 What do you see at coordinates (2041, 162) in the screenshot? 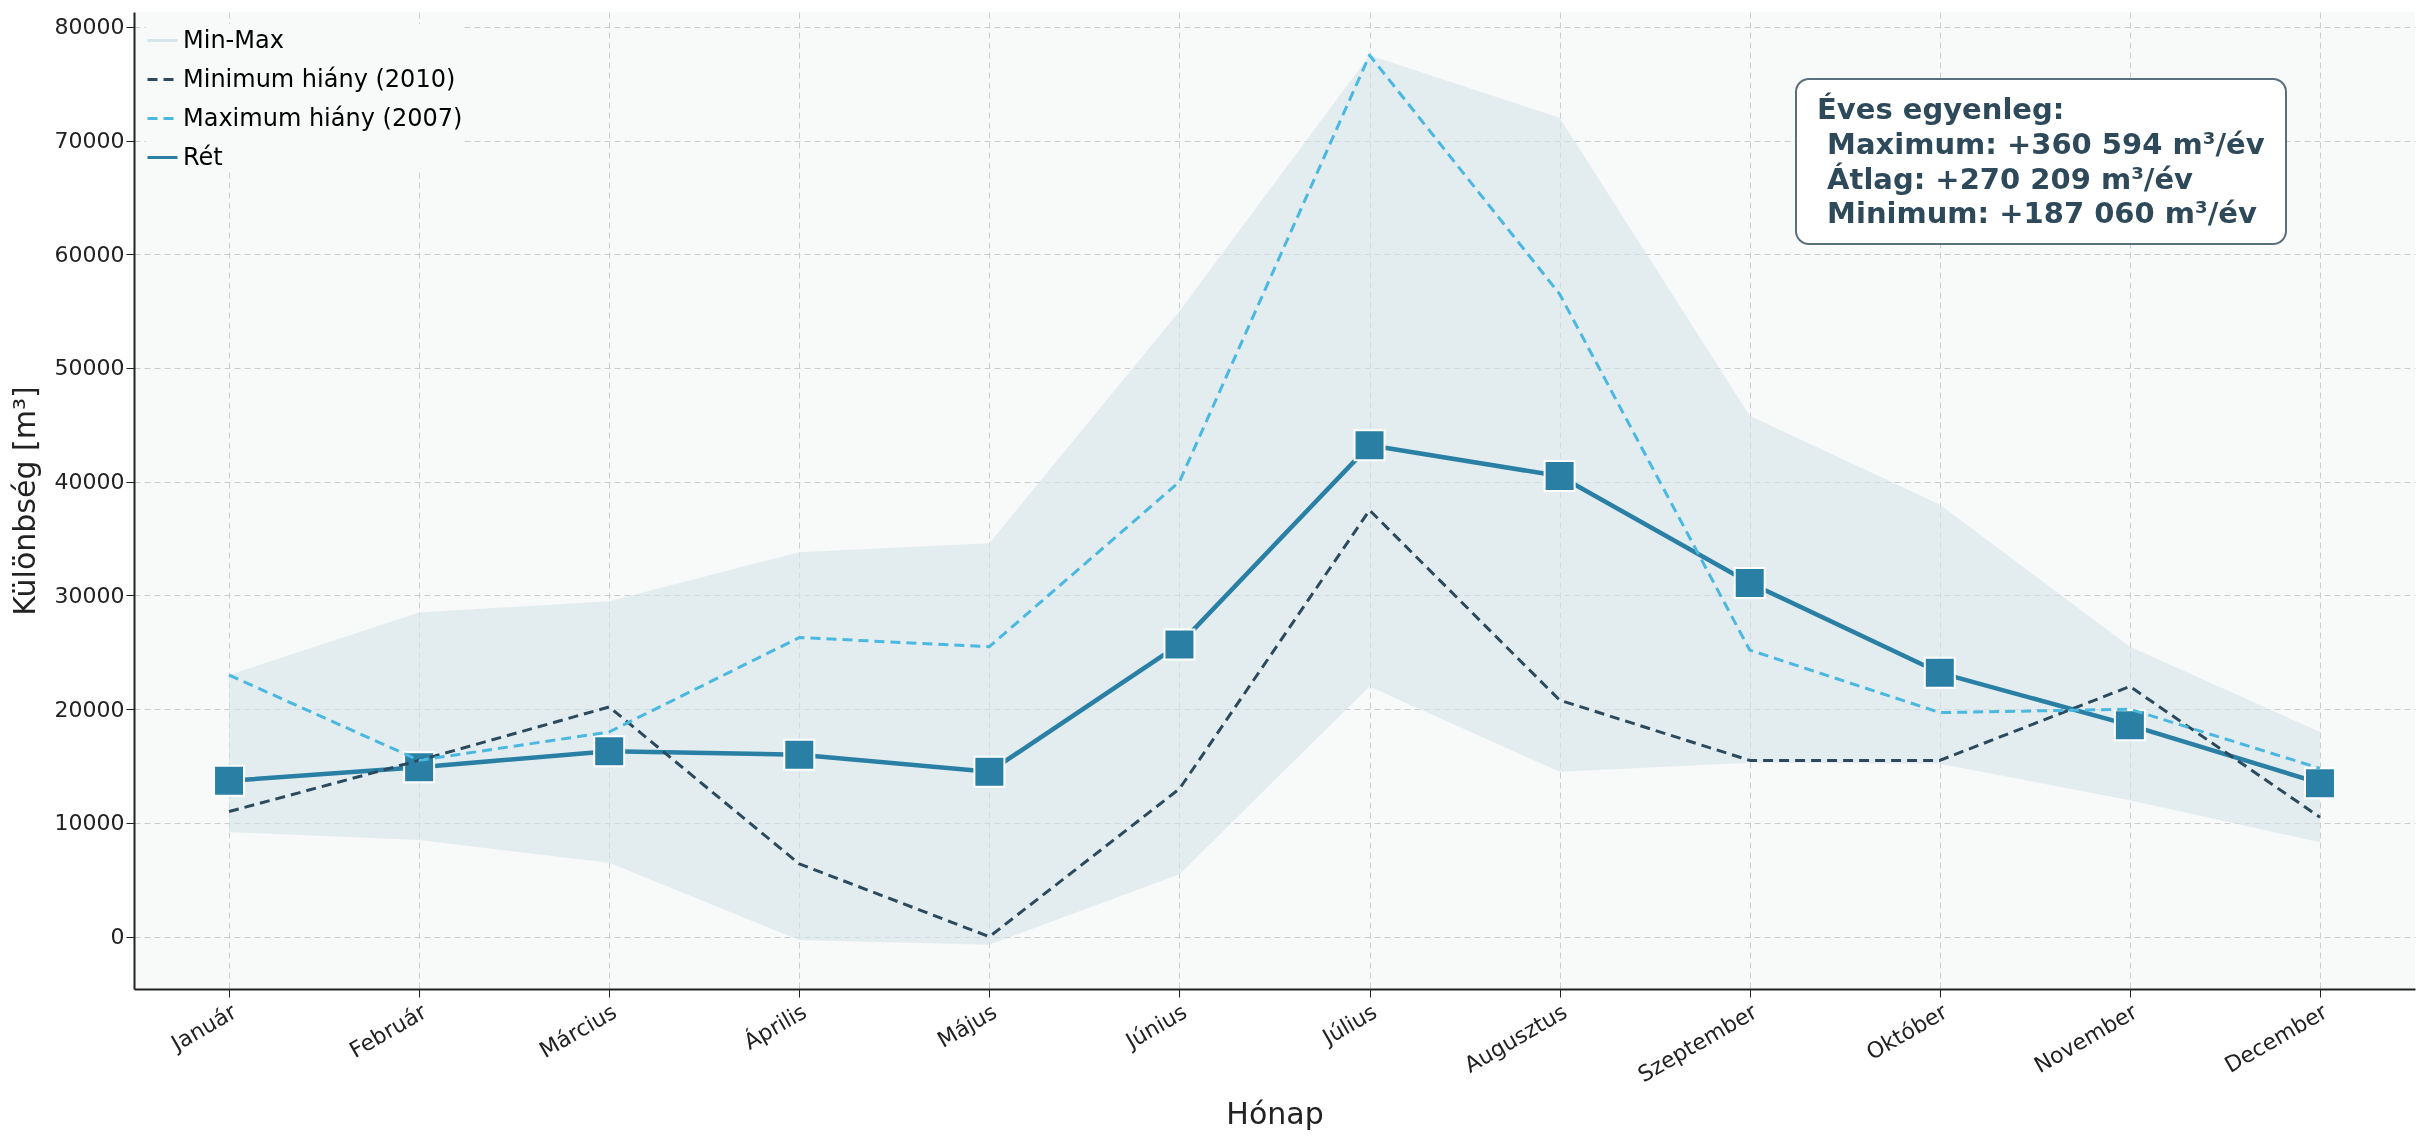
I see `annotation: Éves egyenleg: Maximum: +360 594 m³/év Átlag: +270 209 m³/év Minimum: +187 060 m³/év` at bounding box center [2041, 162].